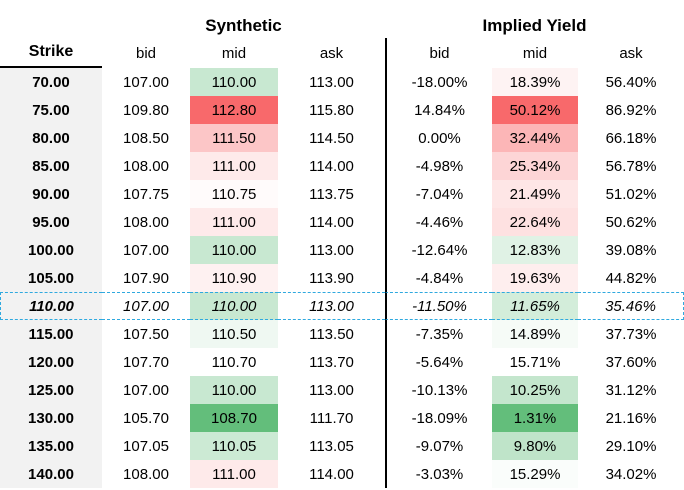 This screenshot has width=684, height=490. What do you see at coordinates (146, 53) in the screenshot?
I see `synthetic-bid-header: bid` at bounding box center [146, 53].